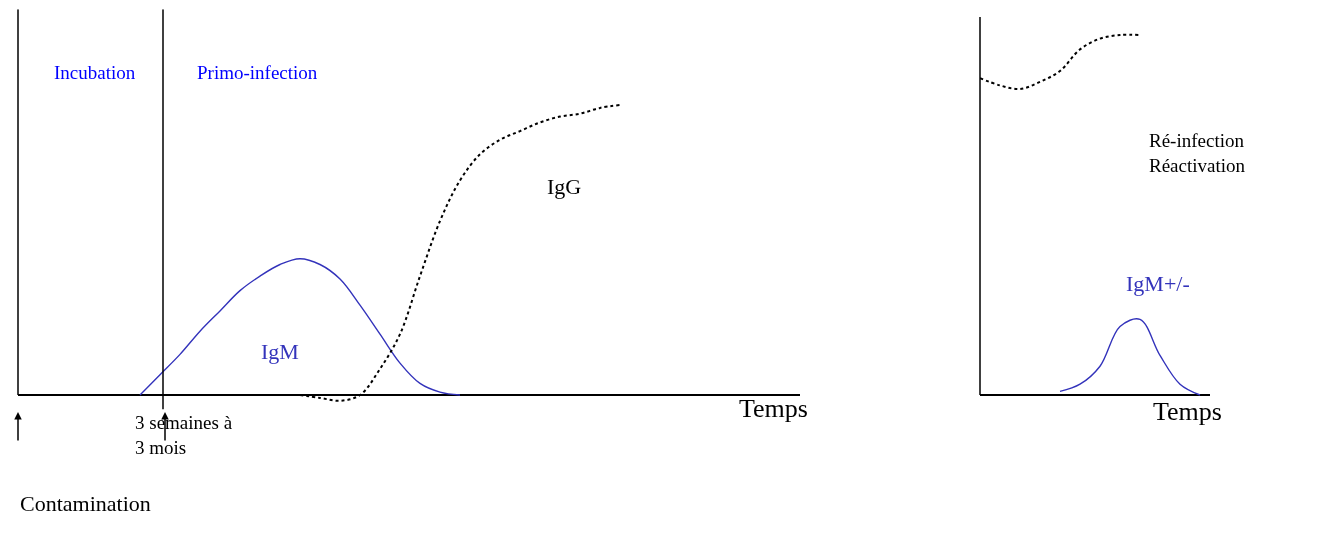 Image resolution: width=1322 pixels, height=533 pixels. Describe the element at coordinates (564, 186) in the screenshot. I see `text: IgG` at that location.